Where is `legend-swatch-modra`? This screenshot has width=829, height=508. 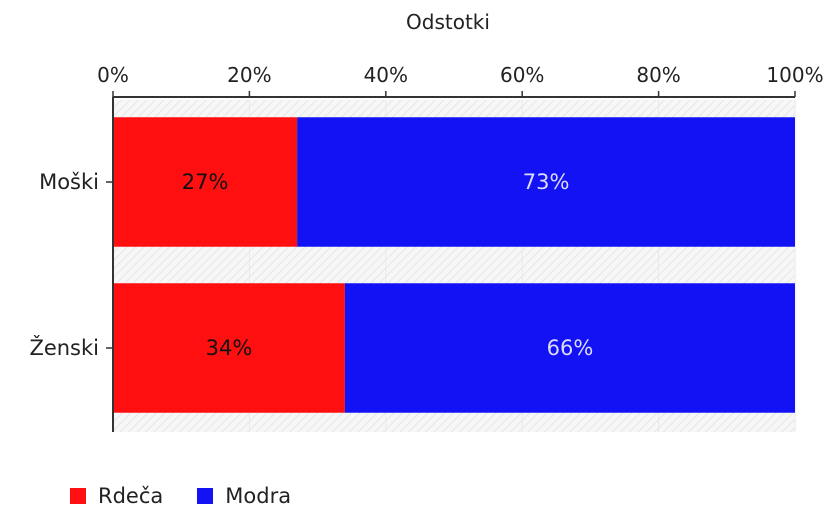 legend-swatch-modra is located at coordinates (205, 496).